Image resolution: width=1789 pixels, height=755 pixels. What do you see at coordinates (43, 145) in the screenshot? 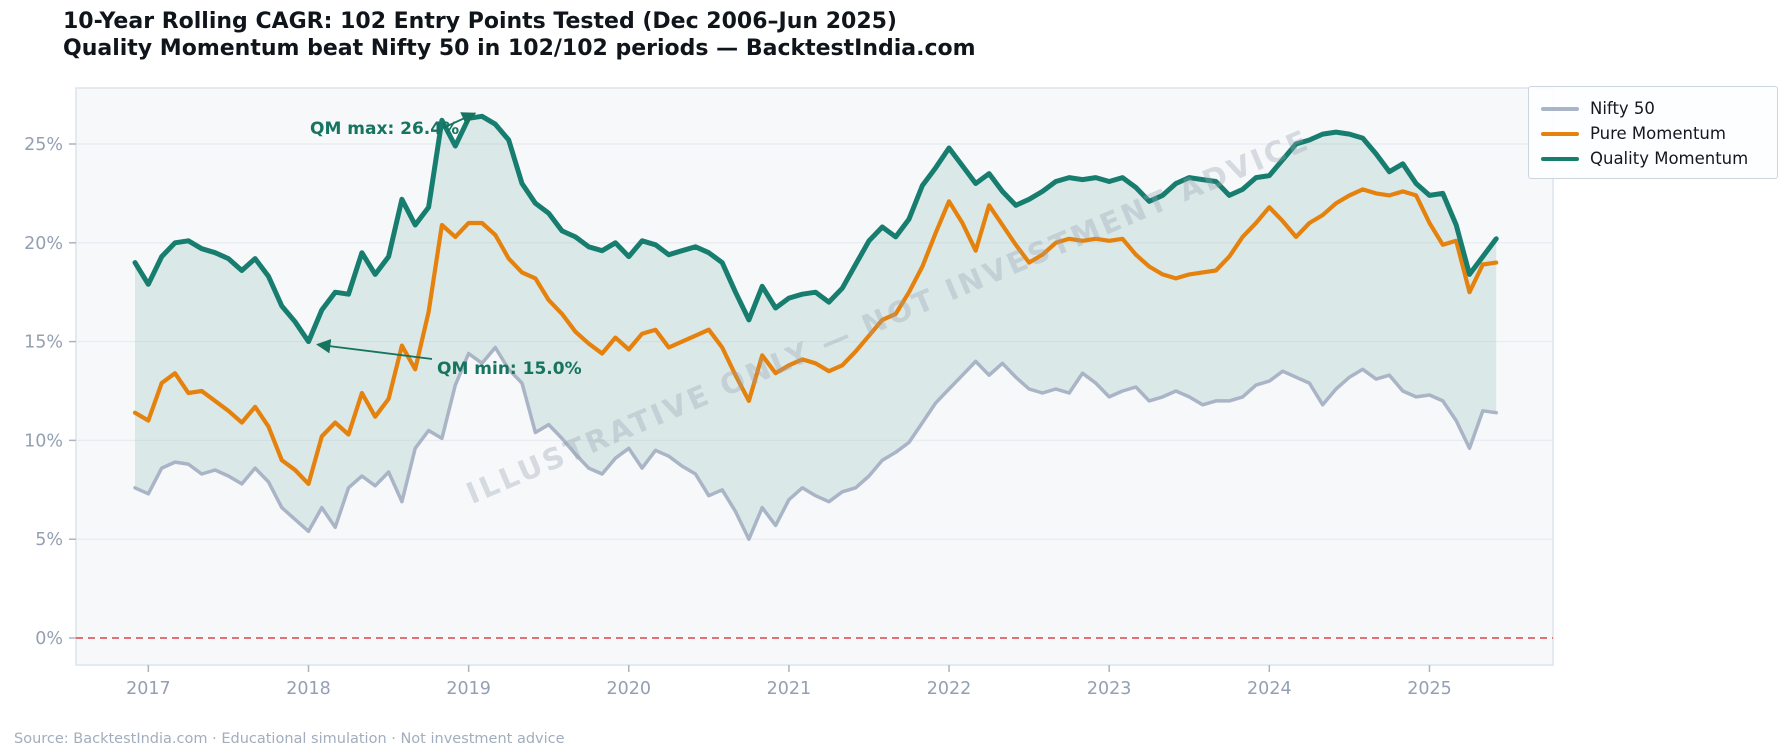
I see `y-tick-label: 25%` at bounding box center [43, 145].